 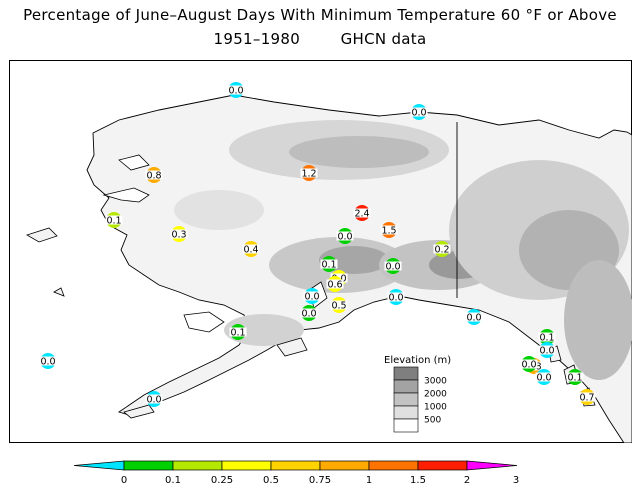 I want to click on station-marker: 2.4, so click(x=362, y=213).